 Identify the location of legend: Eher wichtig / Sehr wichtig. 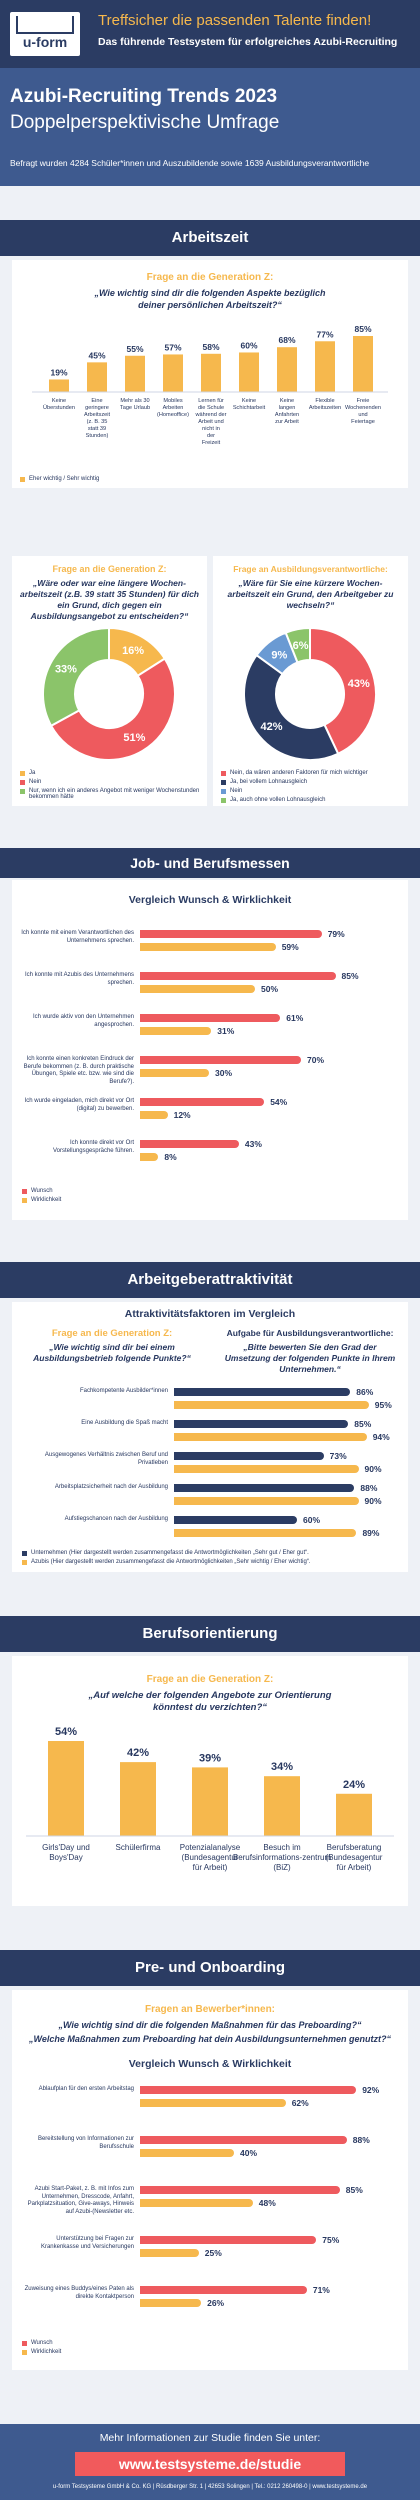
(59, 480).